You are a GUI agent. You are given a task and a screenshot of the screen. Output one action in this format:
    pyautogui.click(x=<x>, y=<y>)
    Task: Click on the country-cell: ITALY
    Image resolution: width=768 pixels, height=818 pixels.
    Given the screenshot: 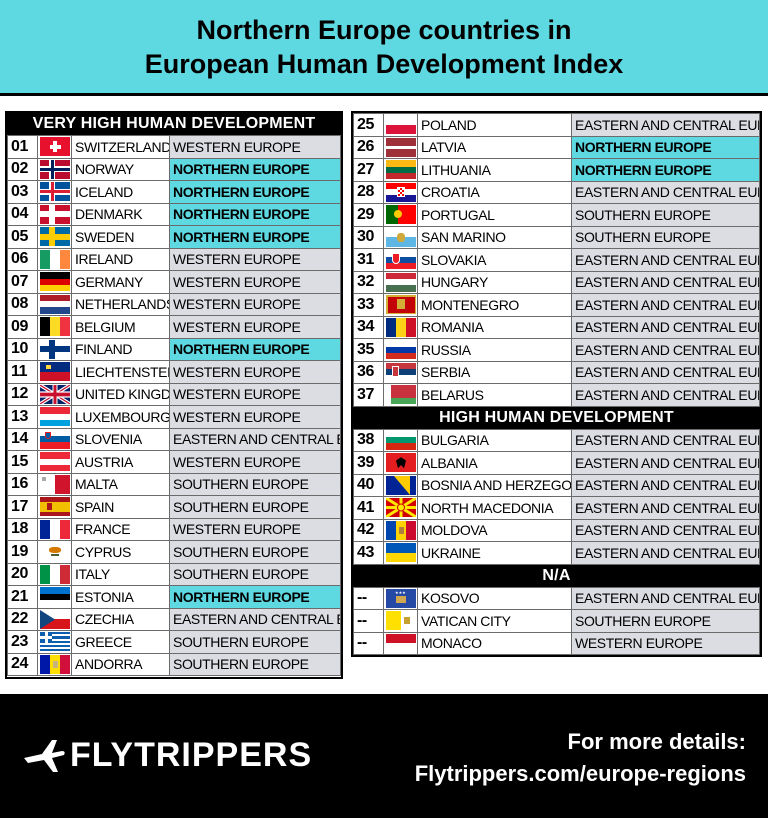 What is the action you would take?
    pyautogui.click(x=120, y=574)
    